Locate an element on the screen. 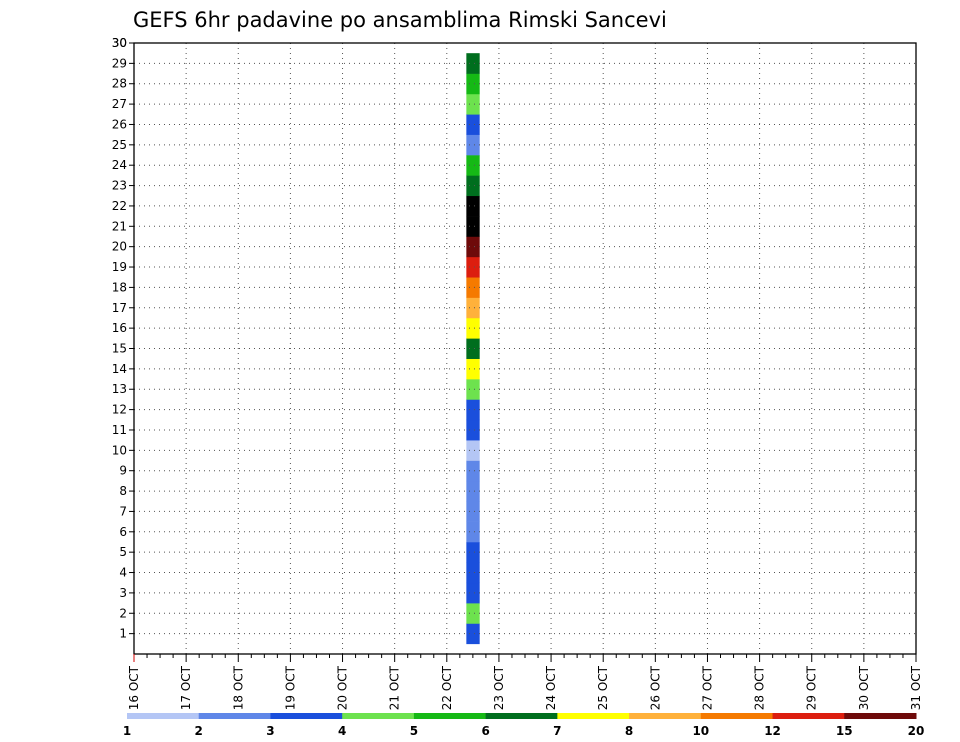 The width and height of the screenshot is (960, 742). x-tick-label: 18 OCT is located at coordinates (238, 687).